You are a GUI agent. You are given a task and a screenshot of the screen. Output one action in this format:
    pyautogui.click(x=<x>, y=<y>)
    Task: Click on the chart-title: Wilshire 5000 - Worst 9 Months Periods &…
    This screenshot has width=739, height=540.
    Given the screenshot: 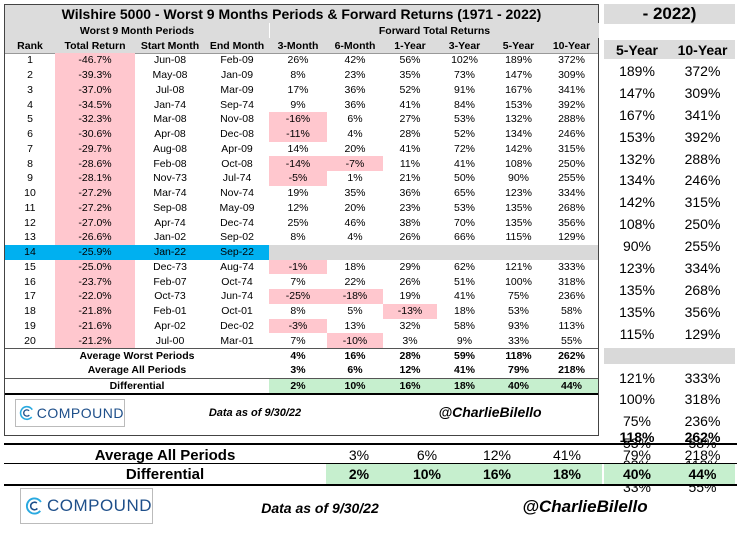 What is the action you would take?
    pyautogui.click(x=301, y=14)
    